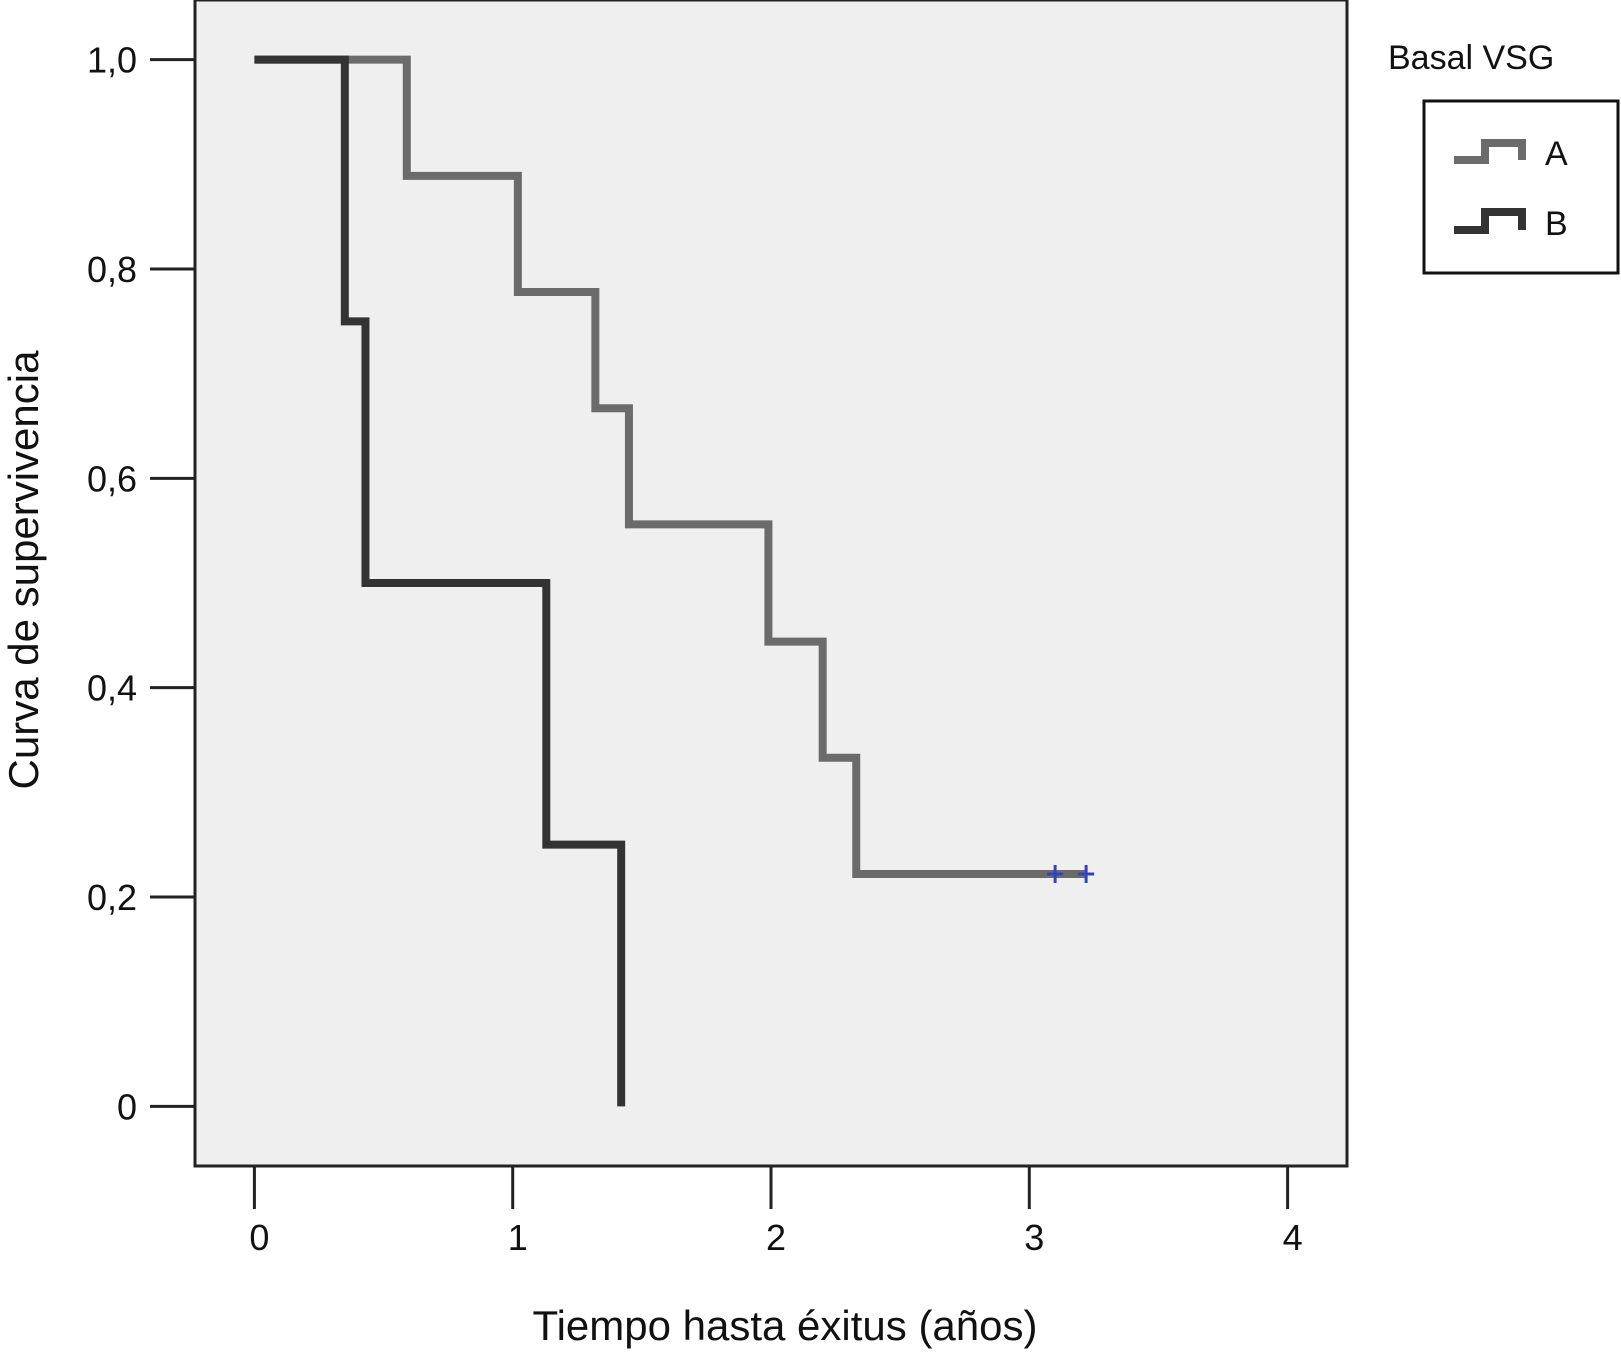 The height and width of the screenshot is (1354, 1621). What do you see at coordinates (127, 1106) in the screenshot?
I see `y-tick-label: 0` at bounding box center [127, 1106].